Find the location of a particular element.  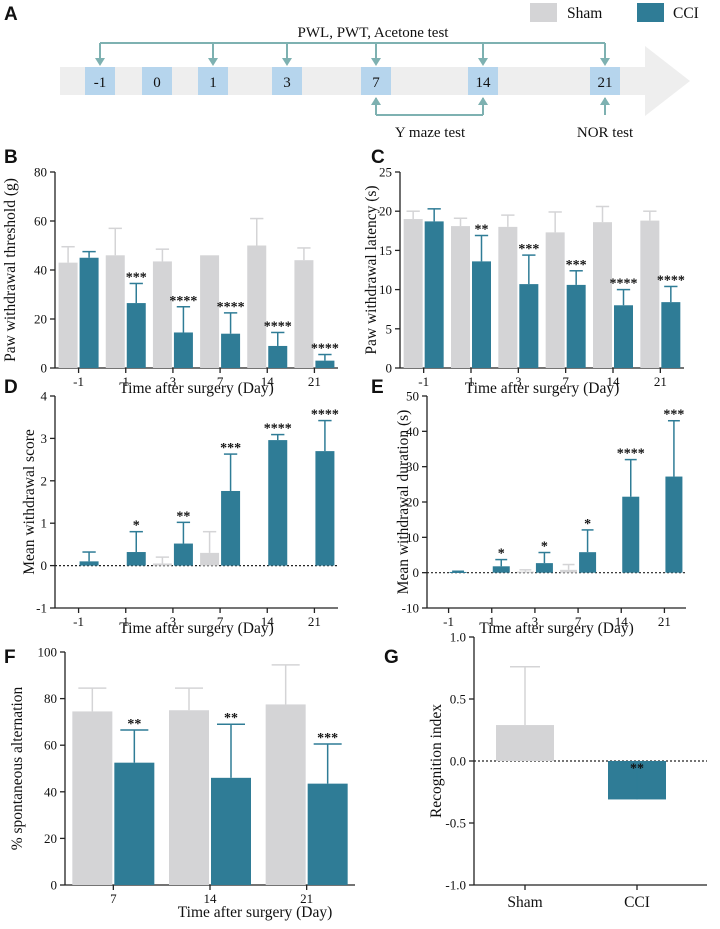

y-tick-label: 60 is located at coordinates (50, 745).